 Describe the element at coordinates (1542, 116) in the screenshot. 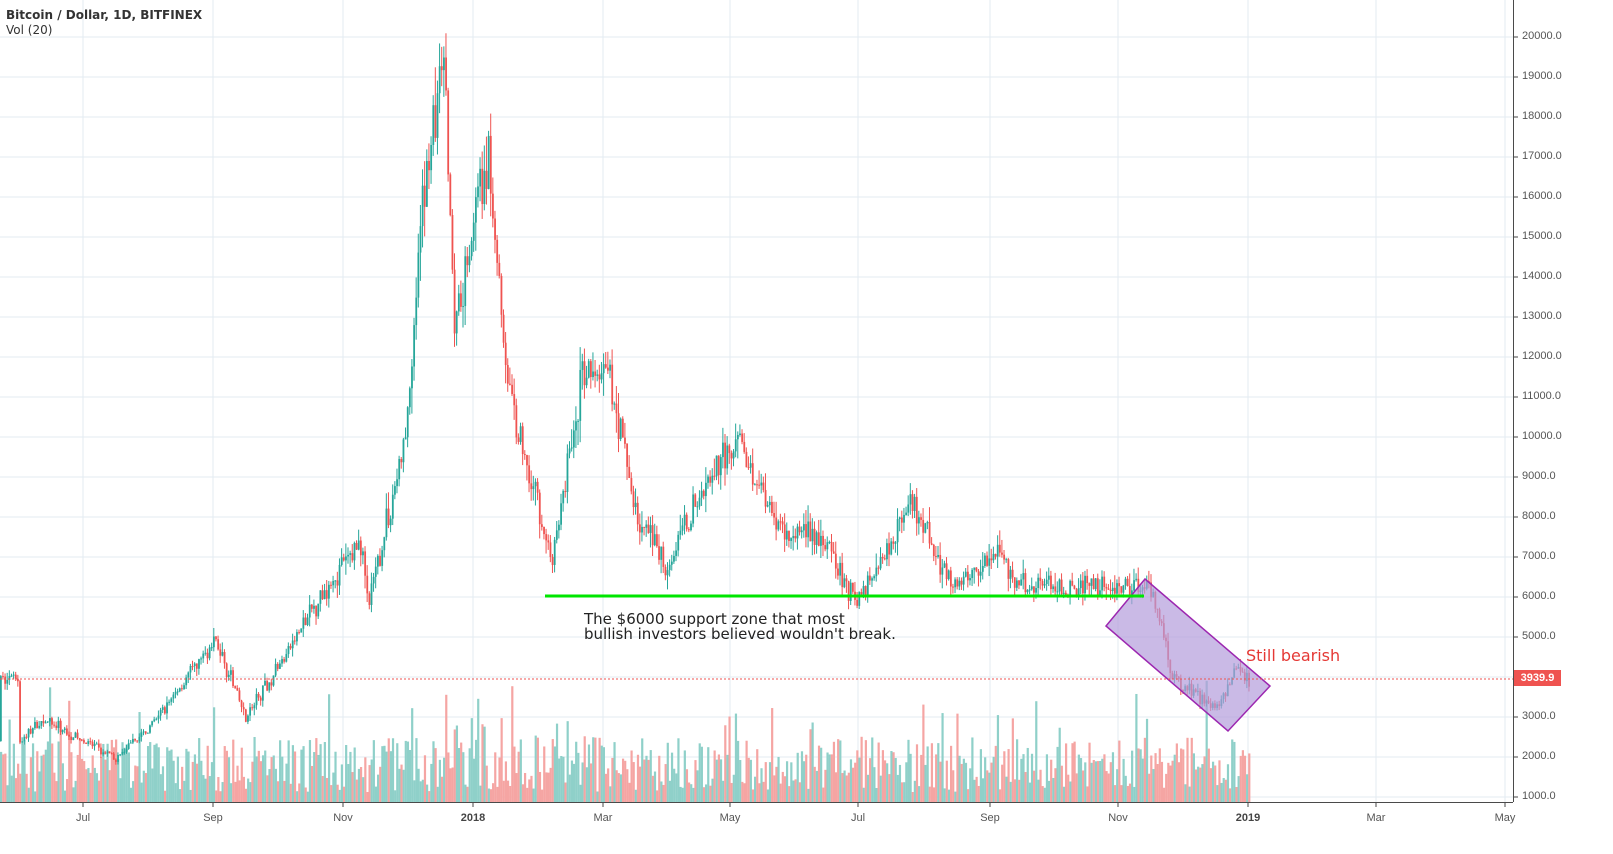

I see `price-tick-label: 18000.0` at that location.